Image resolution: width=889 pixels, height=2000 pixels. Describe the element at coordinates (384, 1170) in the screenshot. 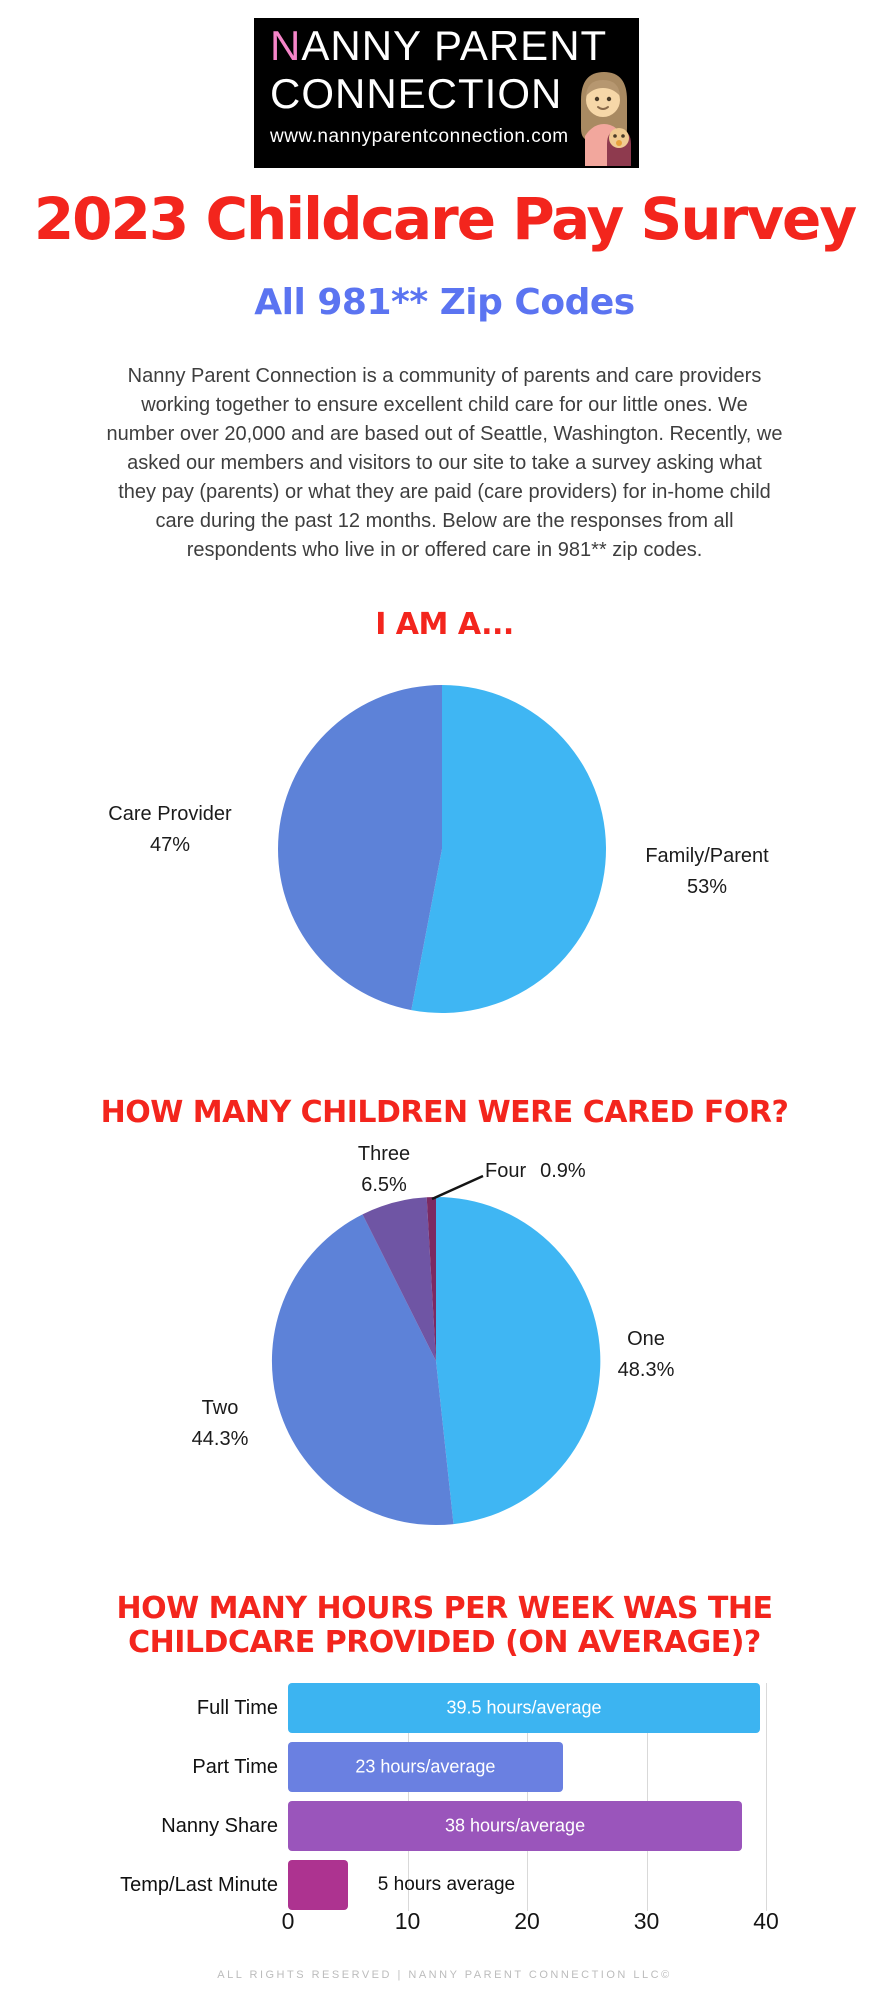

I see `pie2-label-three: Three 6.5%` at that location.